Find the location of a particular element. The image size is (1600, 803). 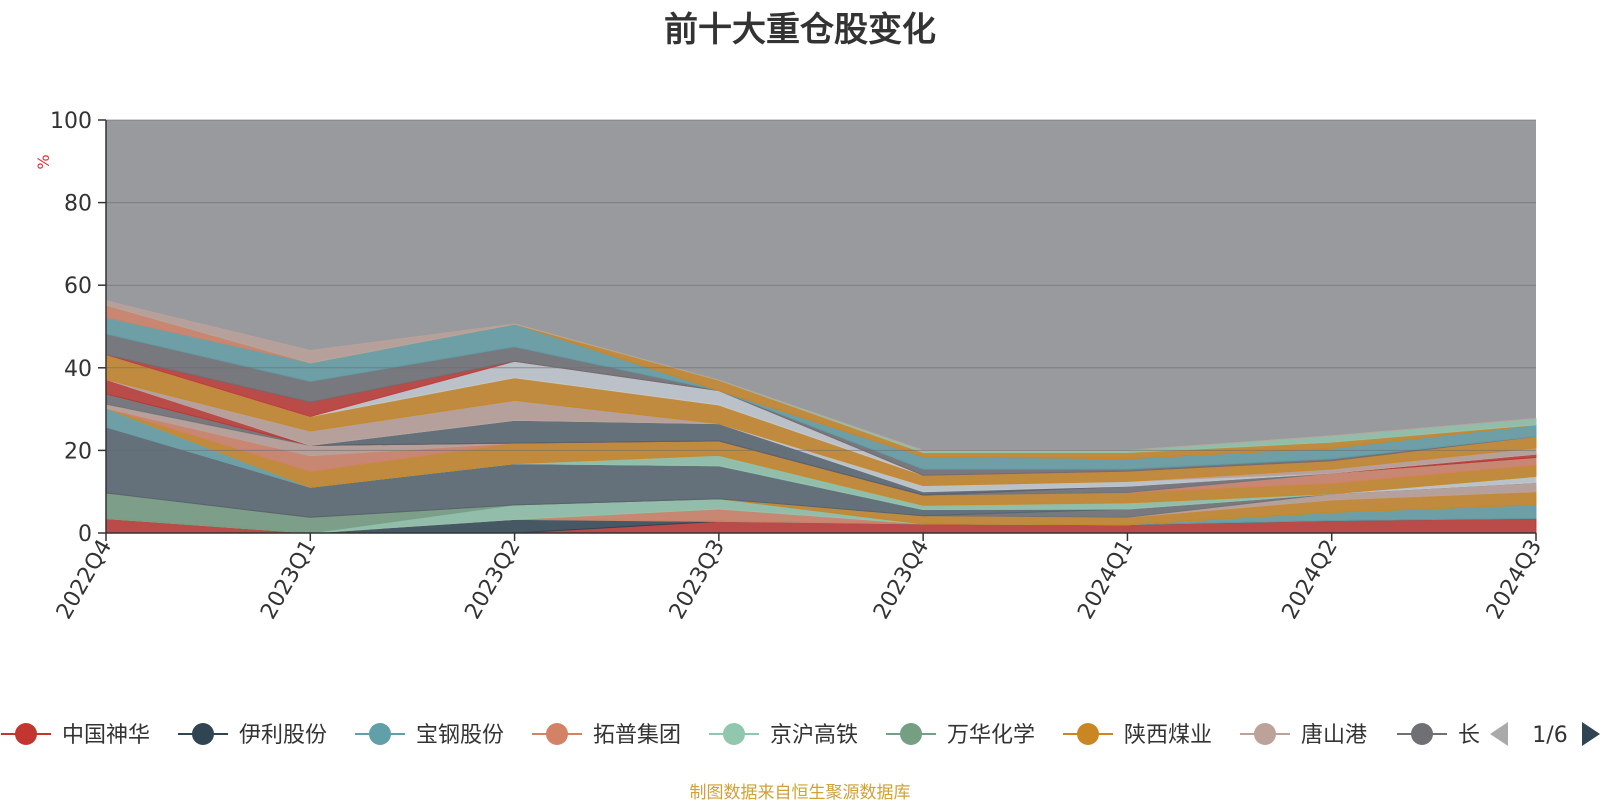

legend-next-page-icon is located at coordinates (1591, 734).